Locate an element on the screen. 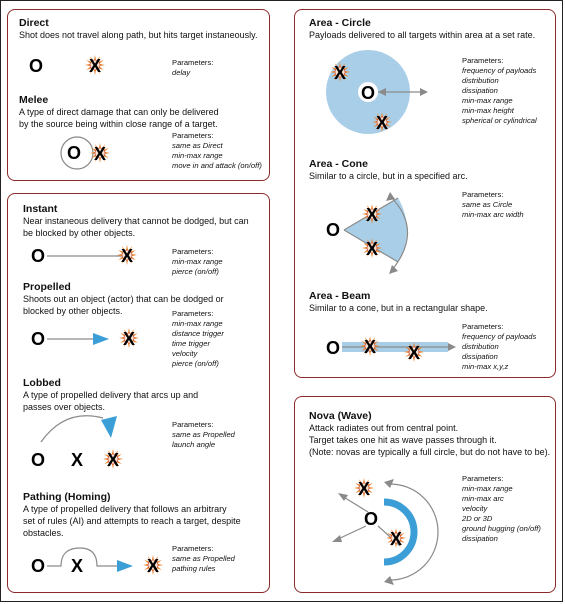 Image resolution: width=565 pixels, height=604 pixels. cone-fill is located at coordinates (375, 230).